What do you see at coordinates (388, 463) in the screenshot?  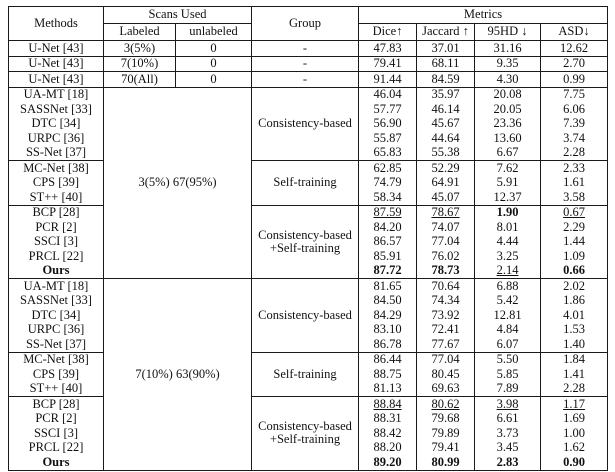 I see `metric-value-cell: 89.20` at bounding box center [388, 463].